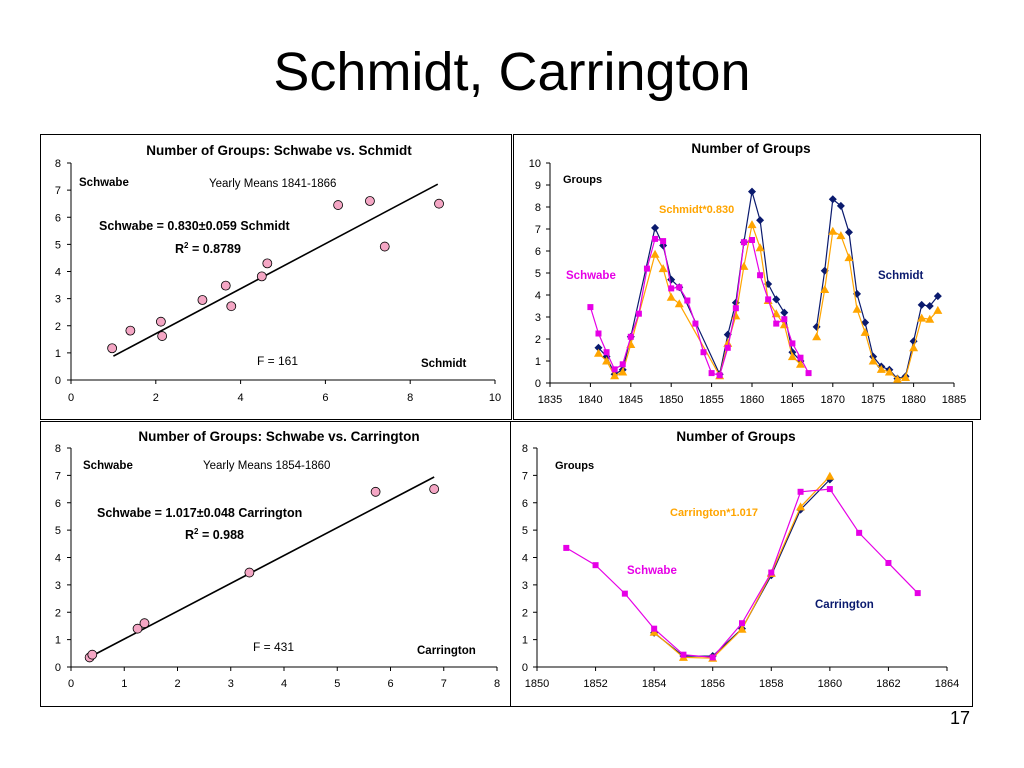 The image size is (1024, 768). What do you see at coordinates (631, 400) in the screenshot?
I see `x-tick-label: 1845` at bounding box center [631, 400].